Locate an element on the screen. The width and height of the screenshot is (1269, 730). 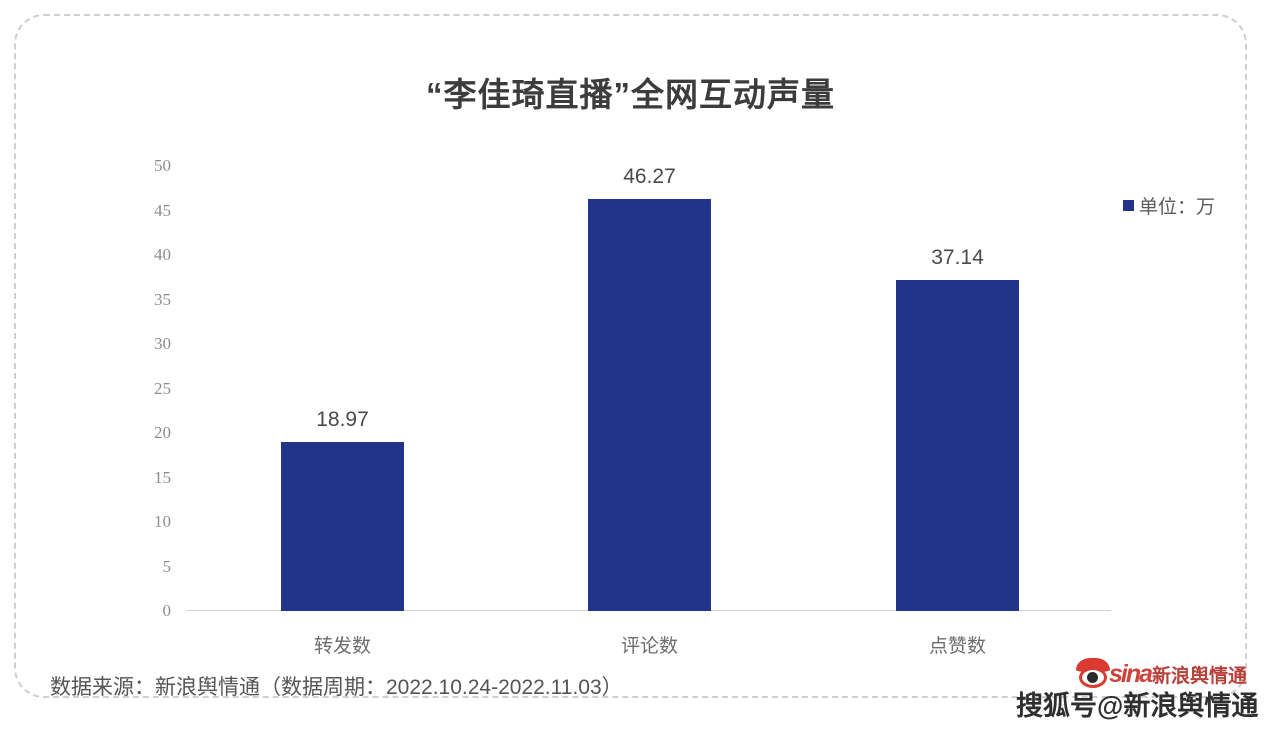
bar-点赞数 is located at coordinates (957, 445).